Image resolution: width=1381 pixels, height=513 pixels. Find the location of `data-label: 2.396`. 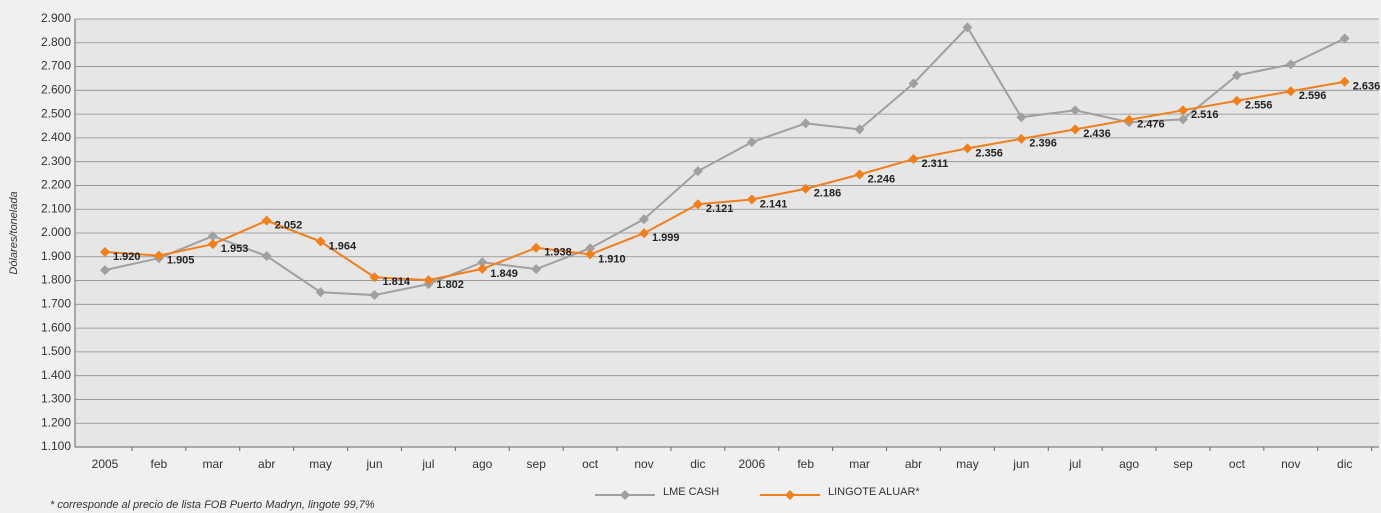

data-label: 2.396 is located at coordinates (1043, 144).